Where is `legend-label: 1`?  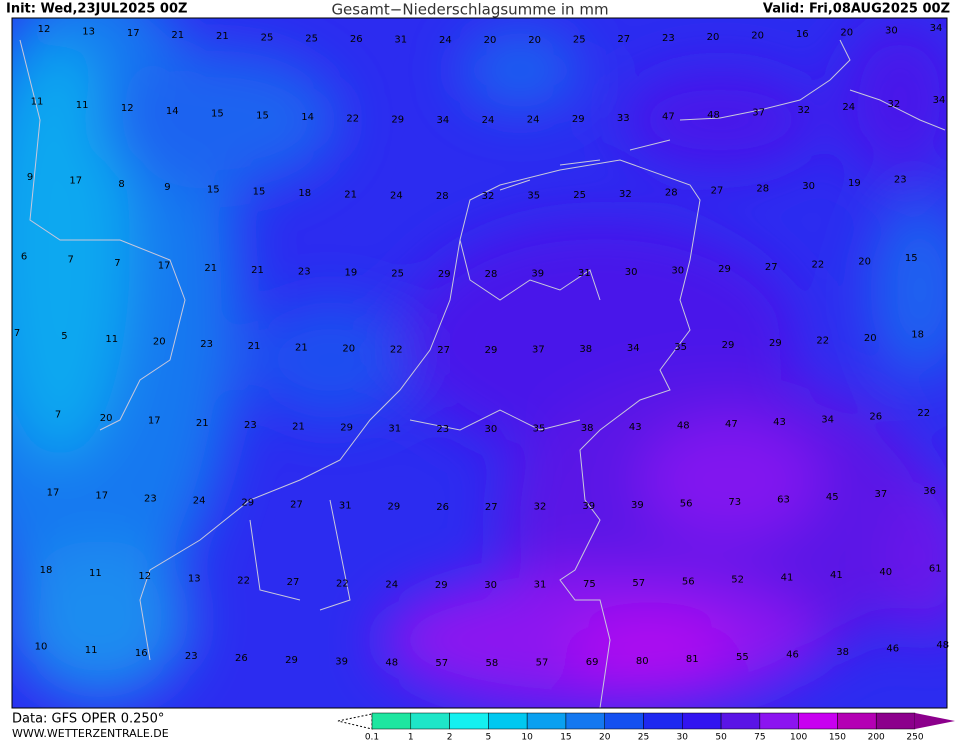 legend-label: 1 is located at coordinates (411, 737).